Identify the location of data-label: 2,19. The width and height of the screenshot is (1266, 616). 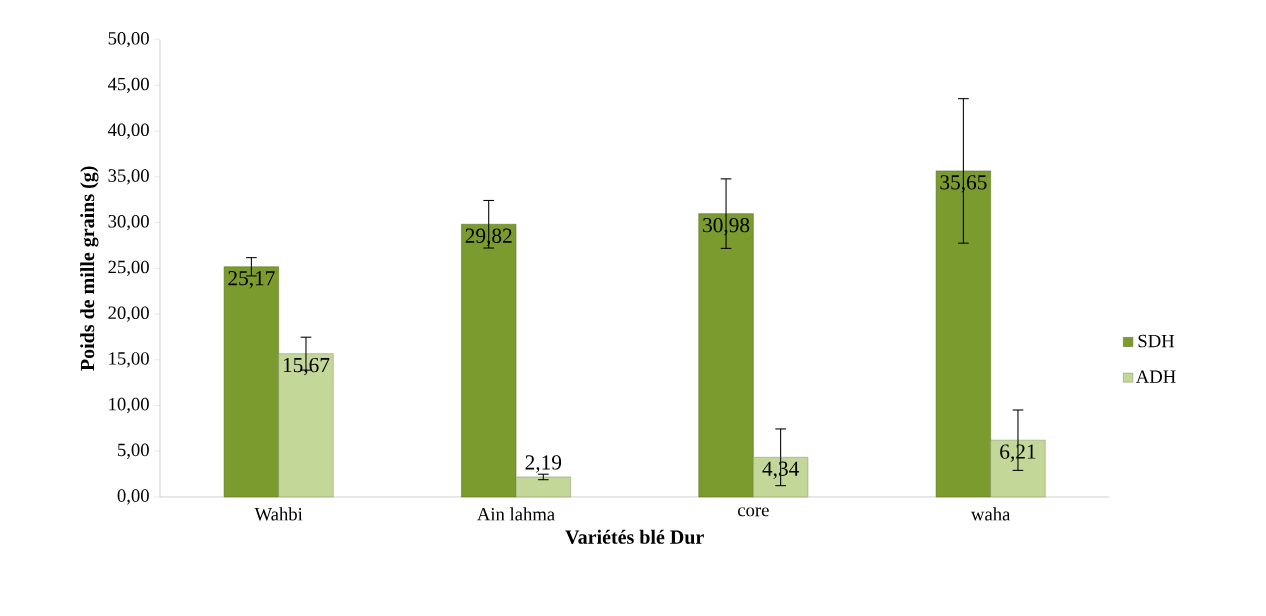
(543, 464).